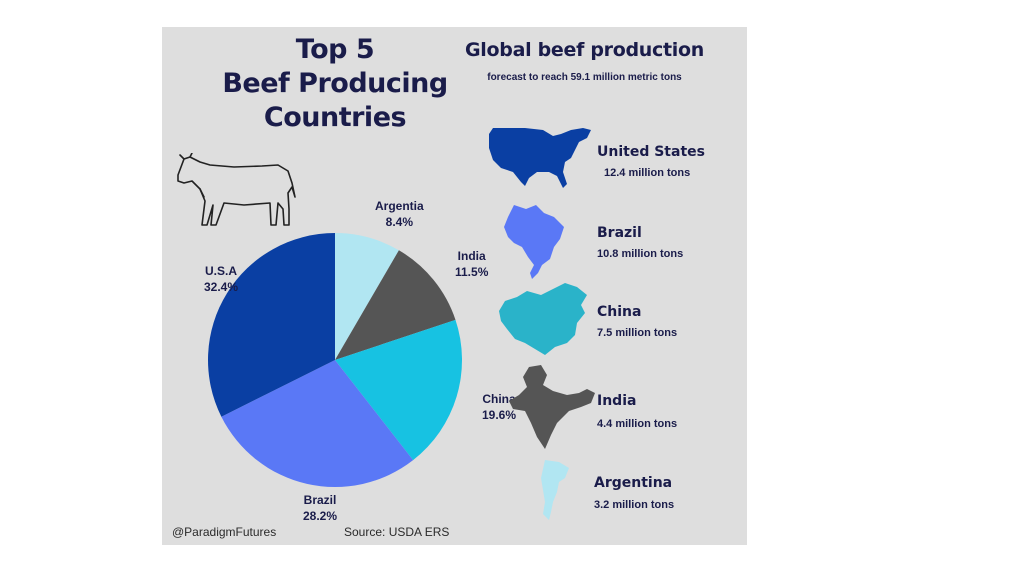 The height and width of the screenshot is (576, 1024). I want to click on pie-label-name: China, so click(499, 399).